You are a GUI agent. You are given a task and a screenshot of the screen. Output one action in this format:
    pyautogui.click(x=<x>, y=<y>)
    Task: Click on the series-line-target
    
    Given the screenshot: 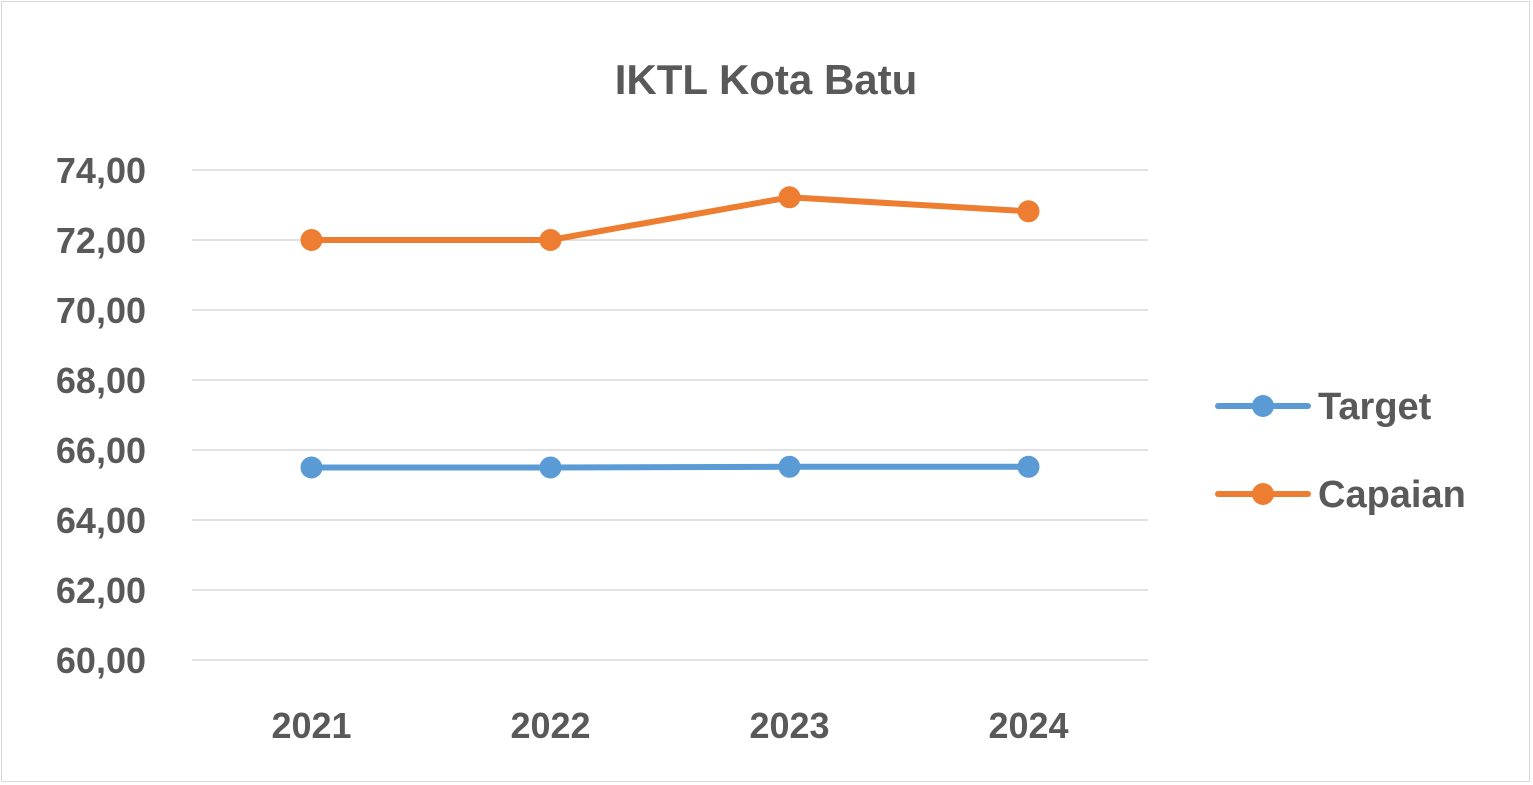 What is the action you would take?
    pyautogui.click(x=670, y=467)
    